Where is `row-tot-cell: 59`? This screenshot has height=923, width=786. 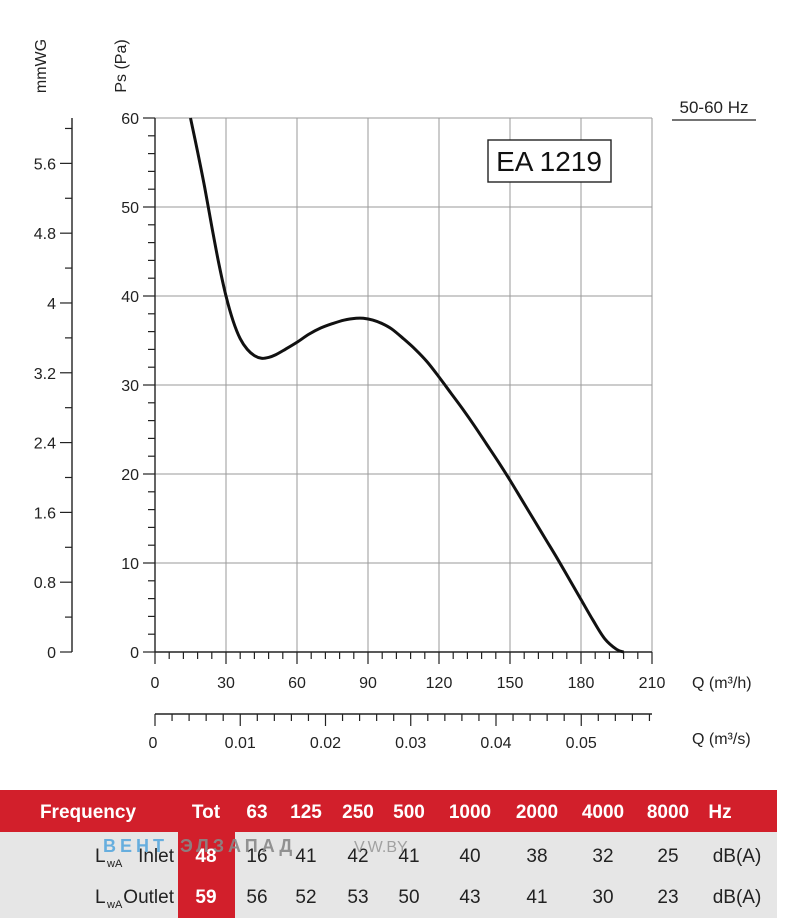
row-tot-cell: 59 is located at coordinates (205, 897).